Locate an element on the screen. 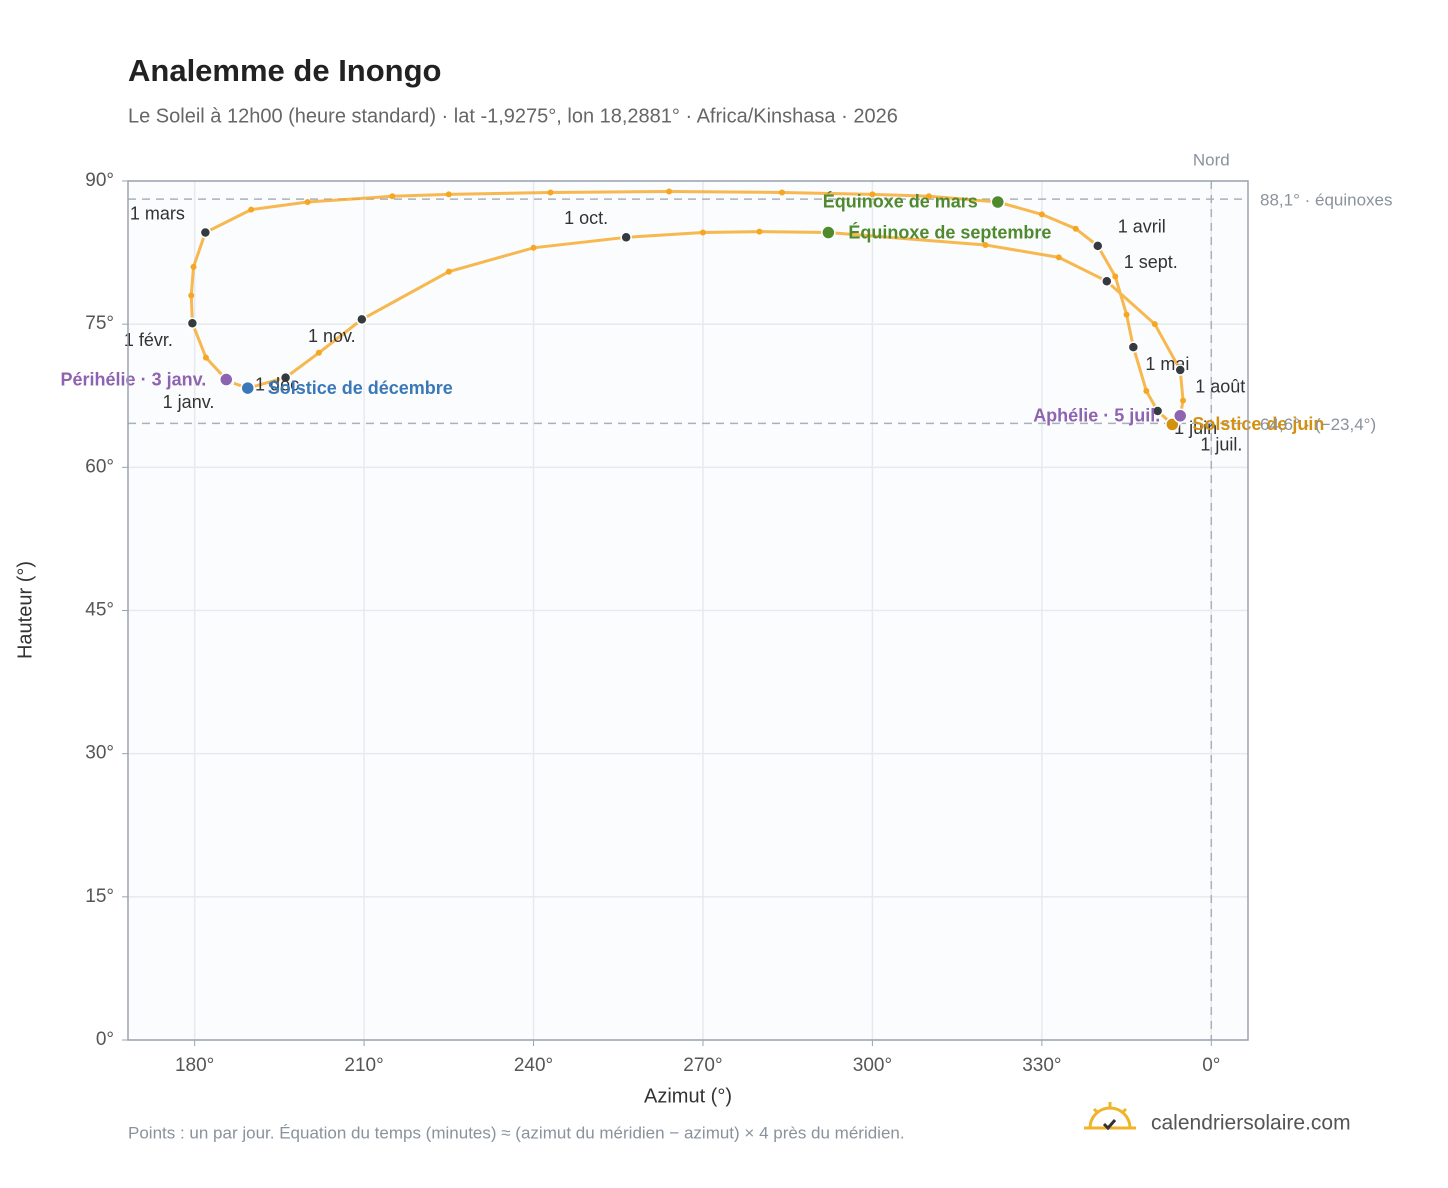  y-tick-label: 30° is located at coordinates (99, 753).